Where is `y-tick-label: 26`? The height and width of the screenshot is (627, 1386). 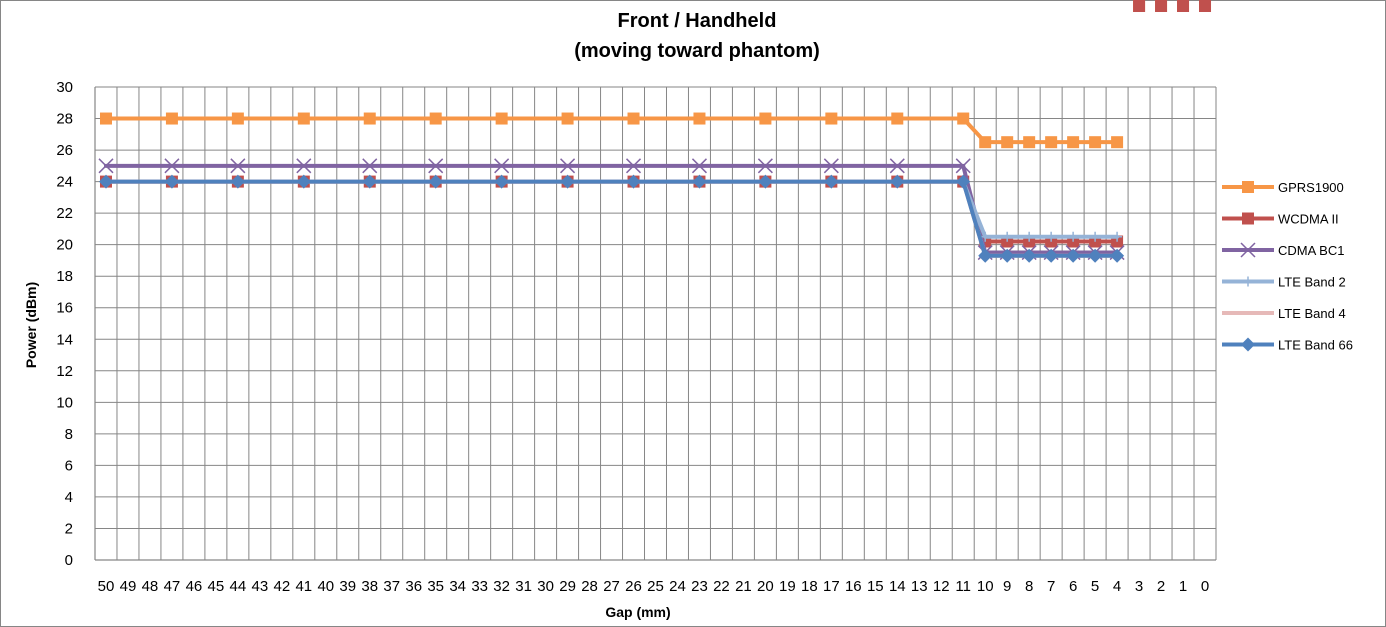 y-tick-label: 26 is located at coordinates (64, 150).